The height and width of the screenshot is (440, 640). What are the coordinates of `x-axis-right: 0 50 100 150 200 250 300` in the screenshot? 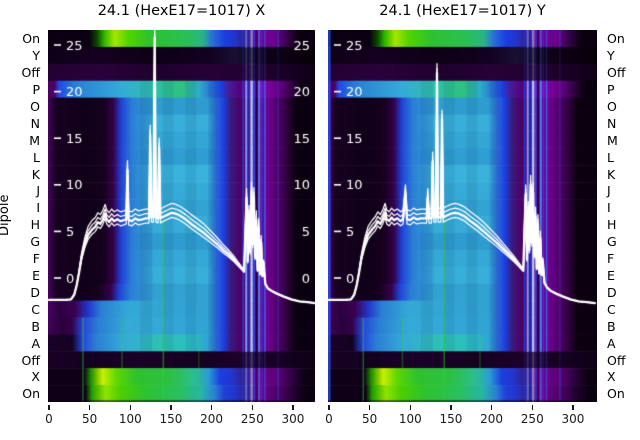 It's located at (461, 419).